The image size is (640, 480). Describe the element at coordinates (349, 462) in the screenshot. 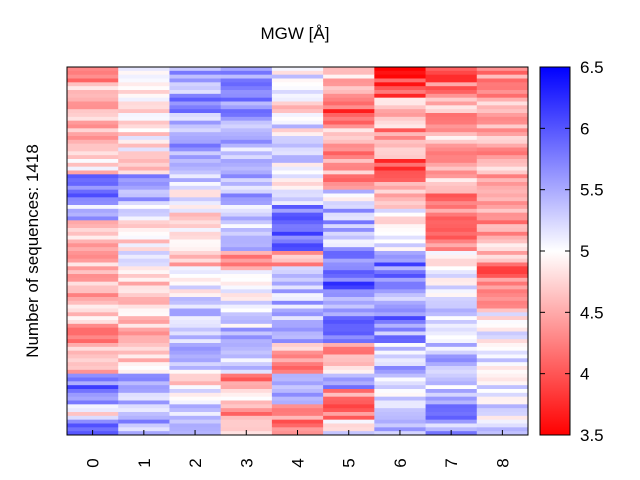

I see `x-tick-label: 5` at that location.